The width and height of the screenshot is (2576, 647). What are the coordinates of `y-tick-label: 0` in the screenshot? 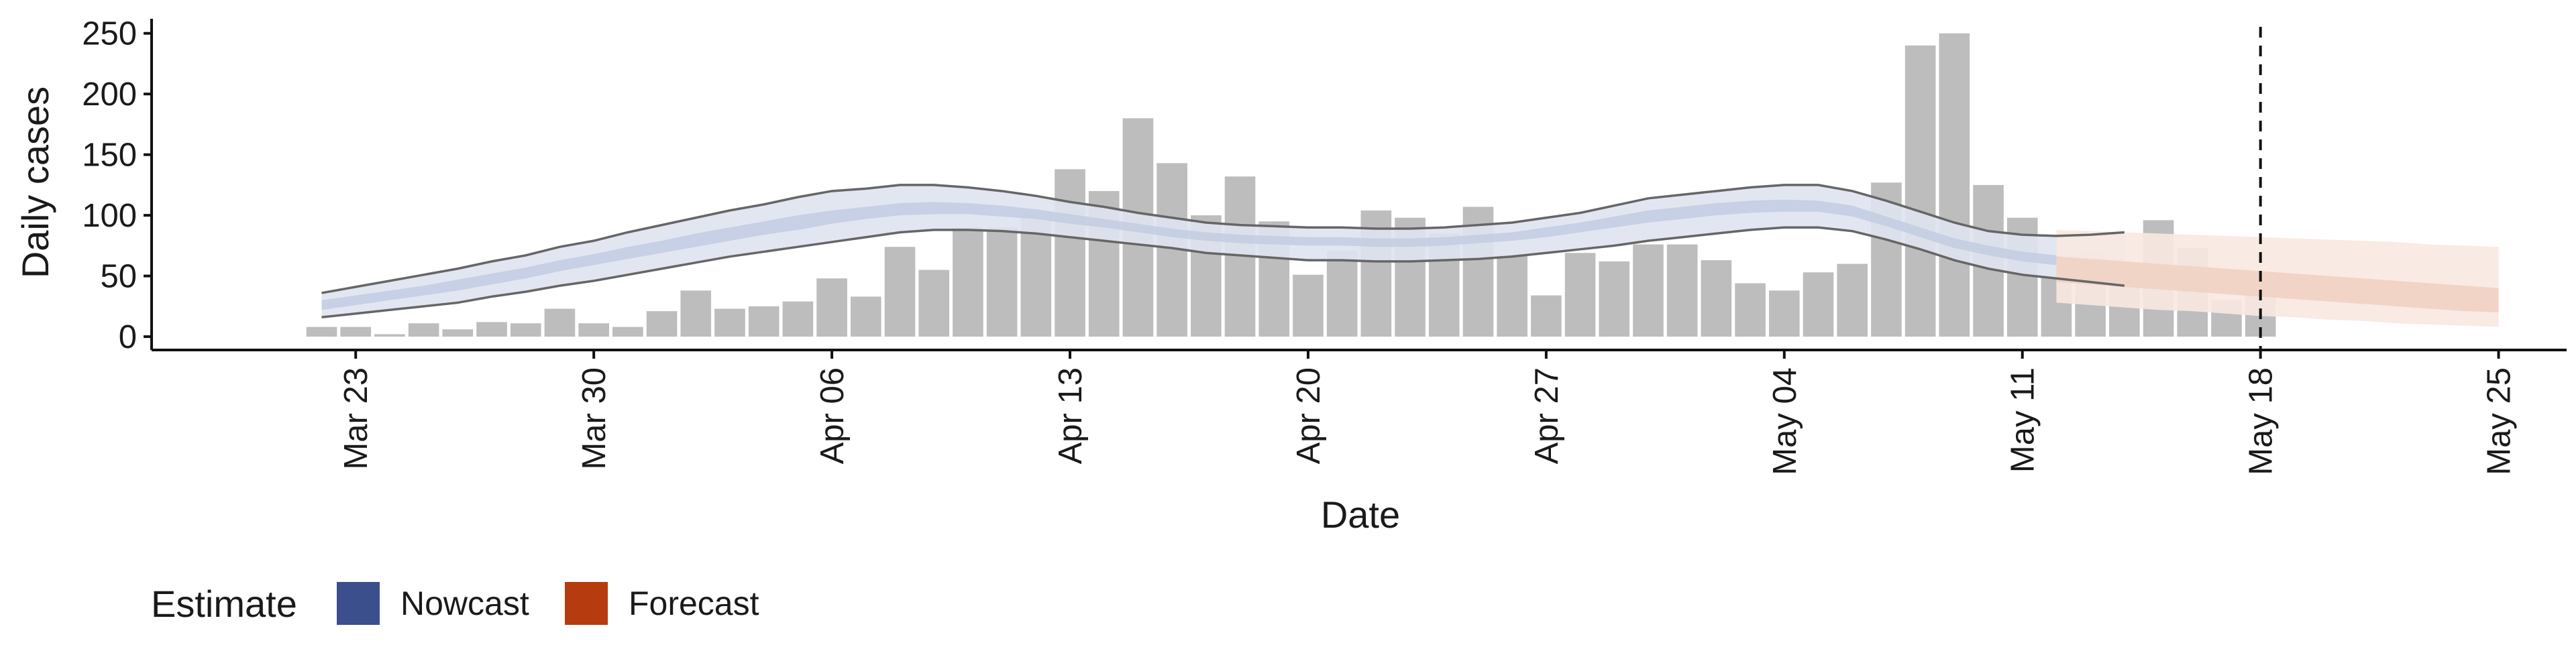 It's located at (128, 337).